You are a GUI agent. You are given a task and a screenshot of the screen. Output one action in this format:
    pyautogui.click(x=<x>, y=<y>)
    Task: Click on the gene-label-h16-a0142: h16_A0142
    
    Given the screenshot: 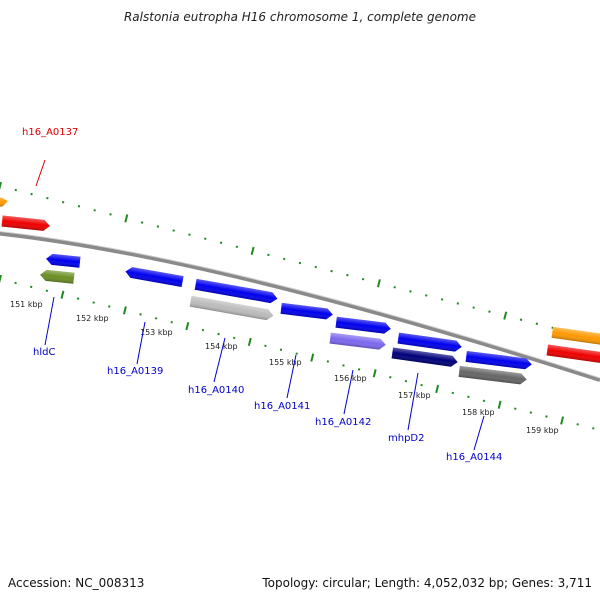 What is the action you would take?
    pyautogui.click(x=343, y=422)
    